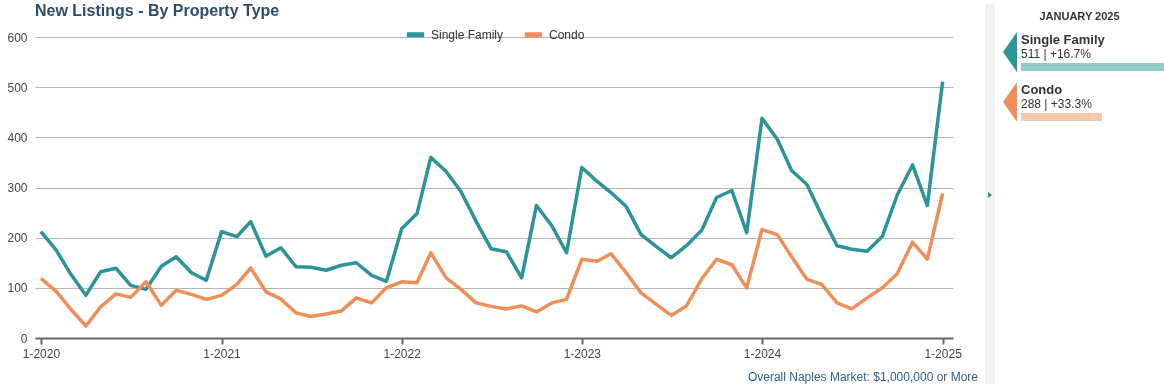  I want to click on text: Single Family, so click(1063, 39).